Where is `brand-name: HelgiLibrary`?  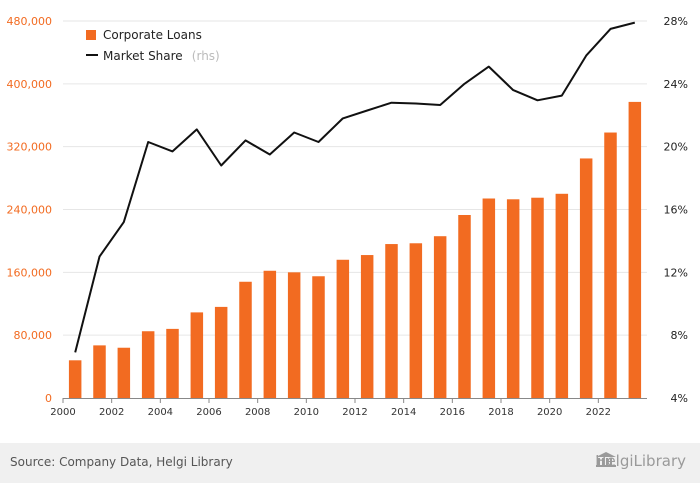 brand-name: HelgiLibrary is located at coordinates (640, 461).